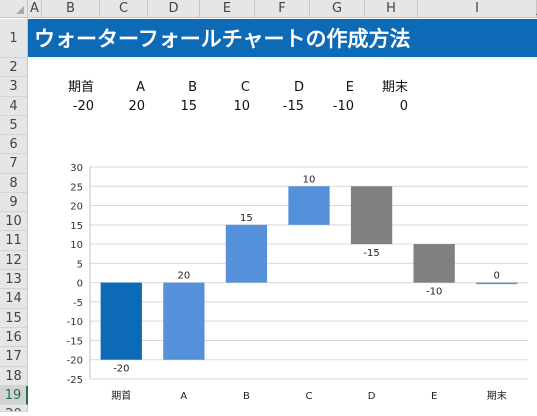 Image resolution: width=537 pixels, height=416 pixels. Describe the element at coordinates (75, 341) in the screenshot. I see `y-tick-label: -15` at that location.